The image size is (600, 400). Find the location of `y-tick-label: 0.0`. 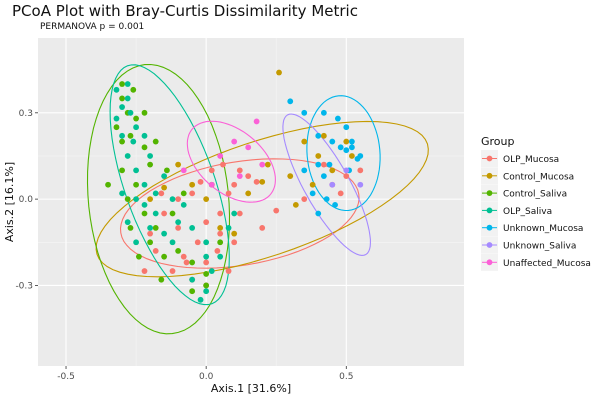

y-tick-label: 0.0 is located at coordinates (26, 200).